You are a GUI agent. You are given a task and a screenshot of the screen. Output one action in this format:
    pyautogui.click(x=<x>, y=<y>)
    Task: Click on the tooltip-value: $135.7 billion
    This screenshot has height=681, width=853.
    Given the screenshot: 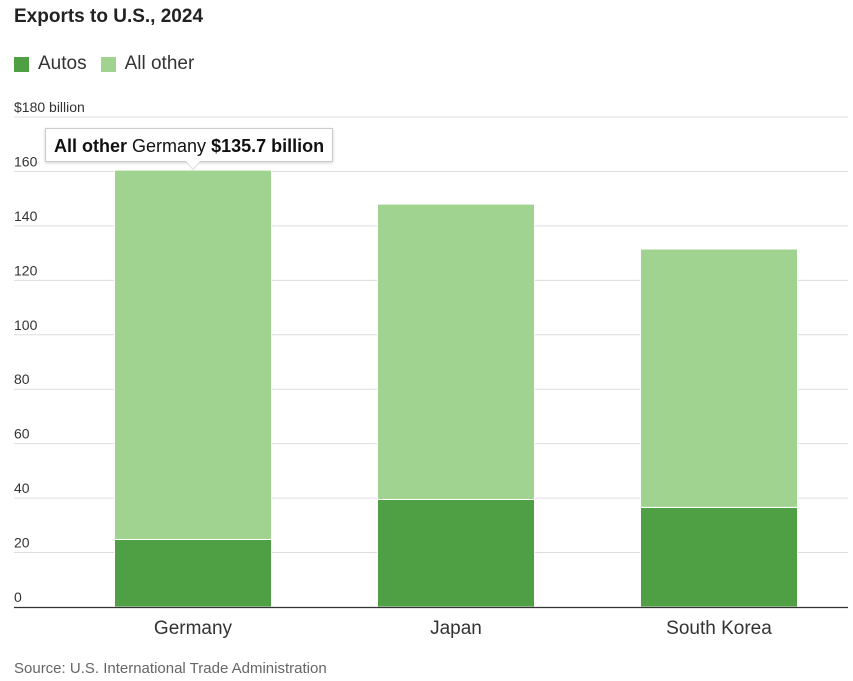 What is the action you would take?
    pyautogui.click(x=268, y=146)
    